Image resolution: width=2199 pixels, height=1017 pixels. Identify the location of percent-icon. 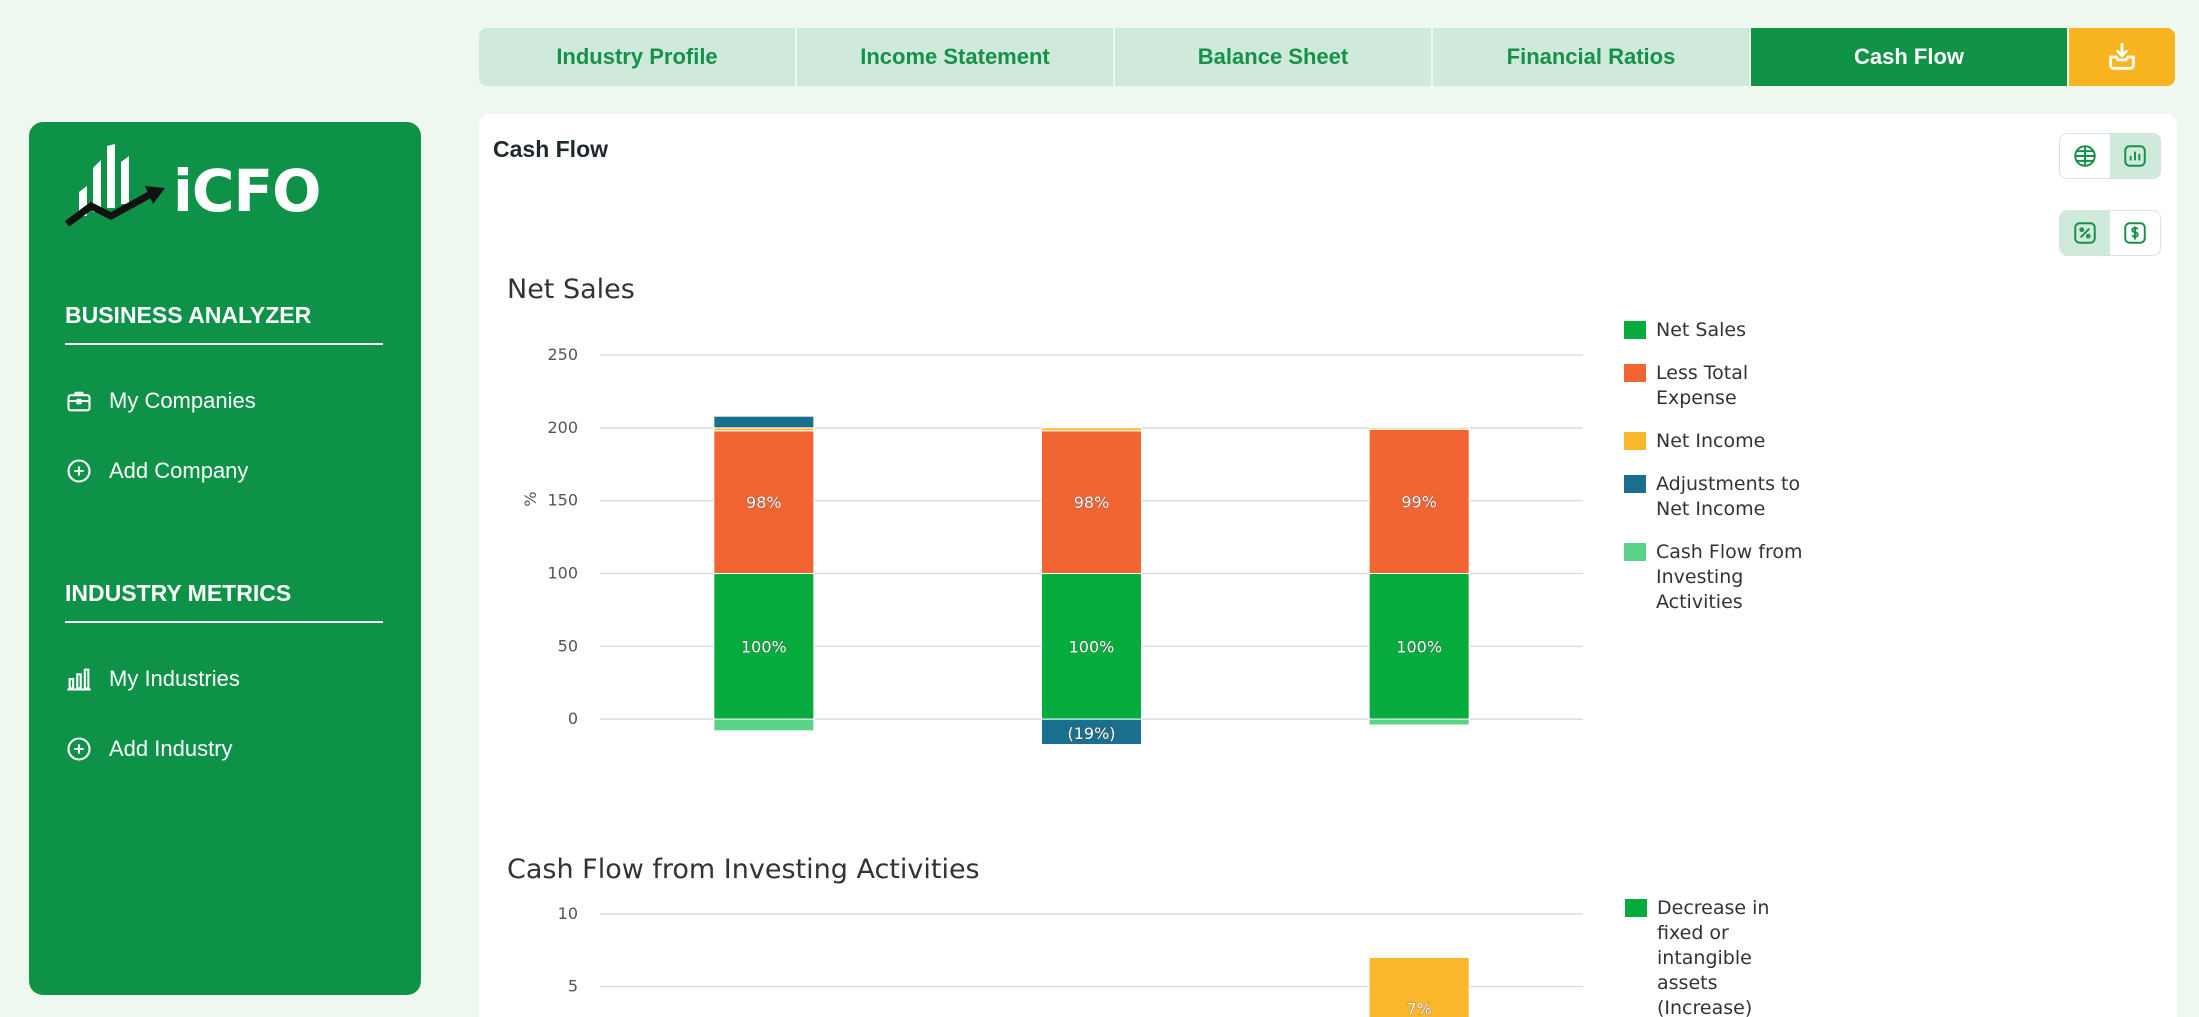
(2085, 233).